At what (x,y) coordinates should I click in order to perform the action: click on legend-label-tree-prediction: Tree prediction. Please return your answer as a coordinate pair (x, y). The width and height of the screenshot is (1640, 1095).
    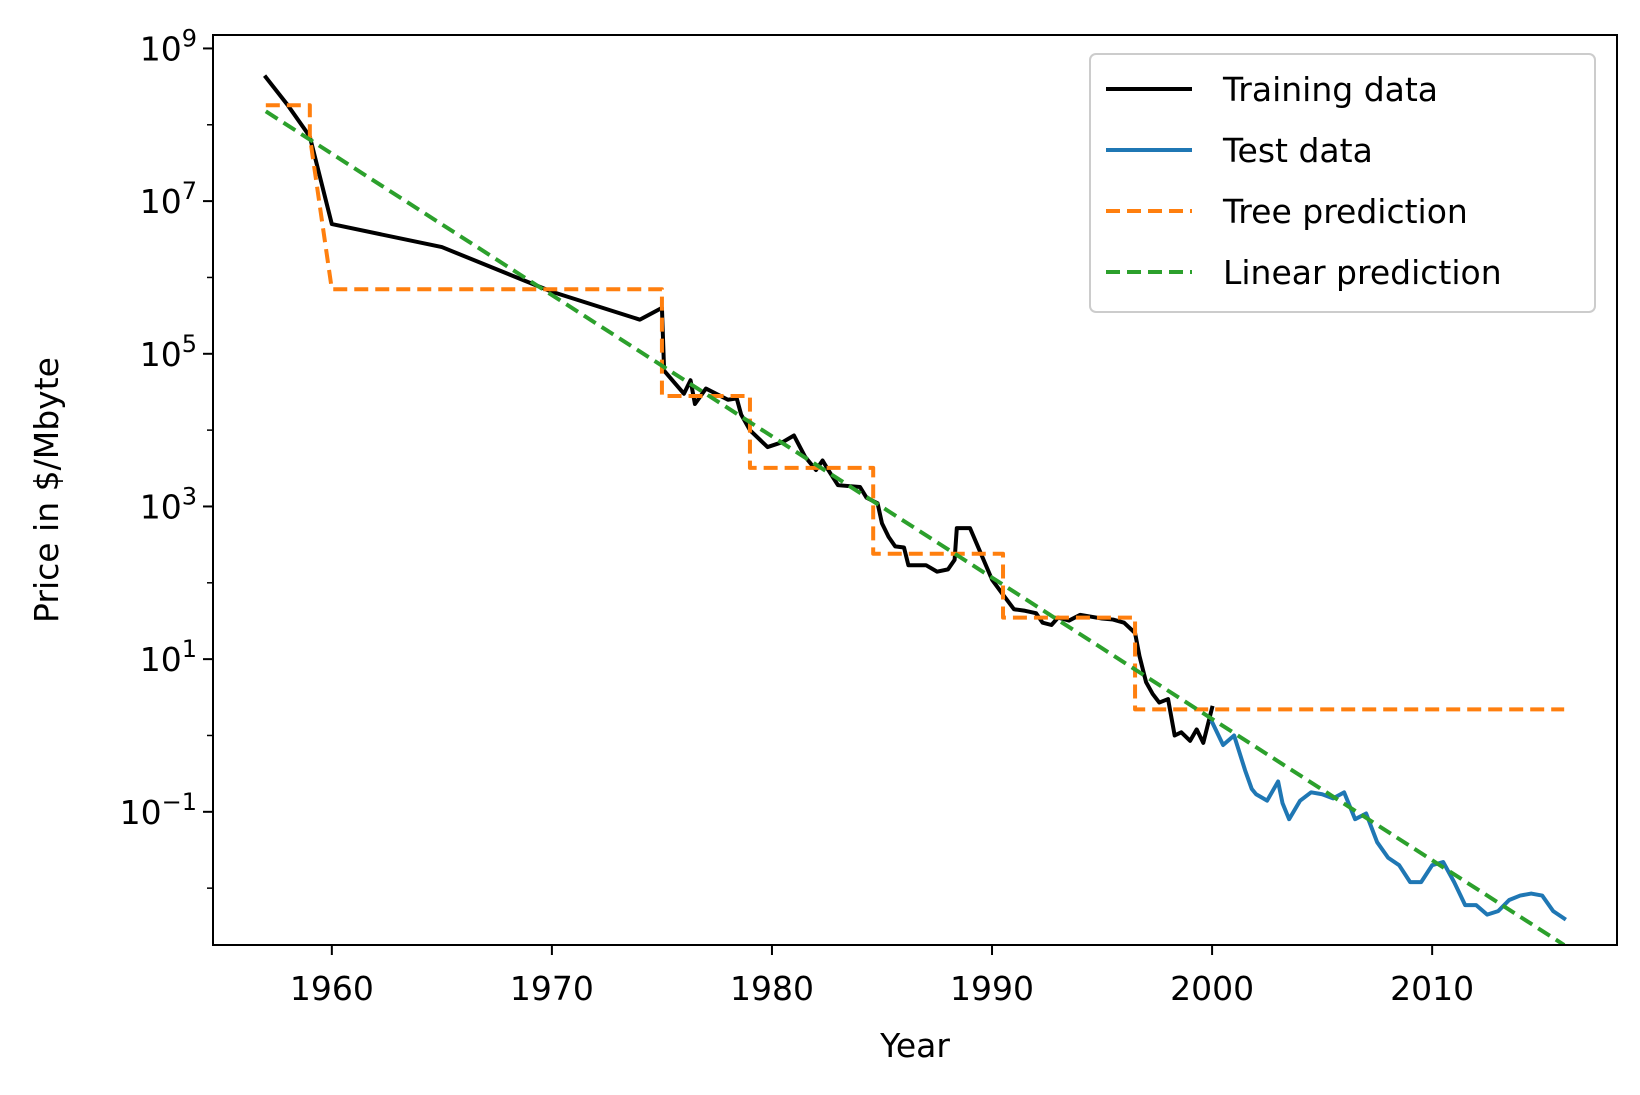
    Looking at the image, I should click on (1345, 211).